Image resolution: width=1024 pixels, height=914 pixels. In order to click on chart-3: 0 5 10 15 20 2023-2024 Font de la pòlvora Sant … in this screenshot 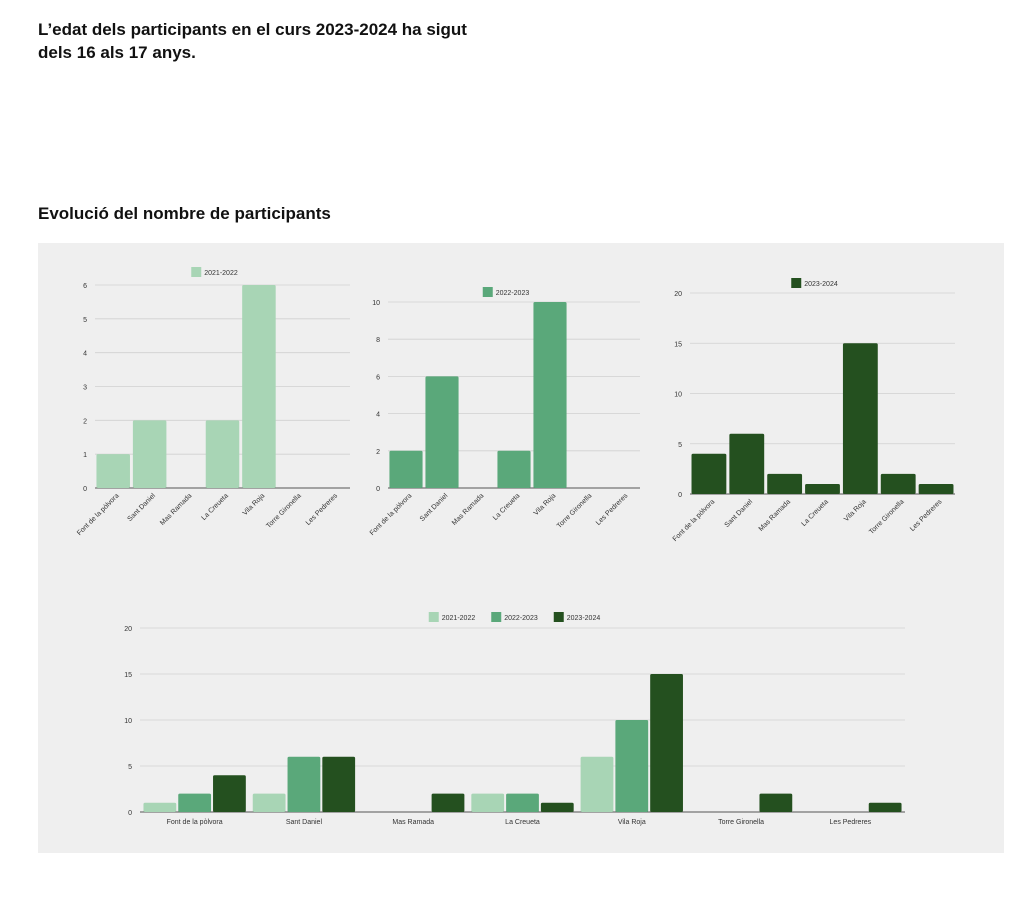, I will do `click(813, 410)`.